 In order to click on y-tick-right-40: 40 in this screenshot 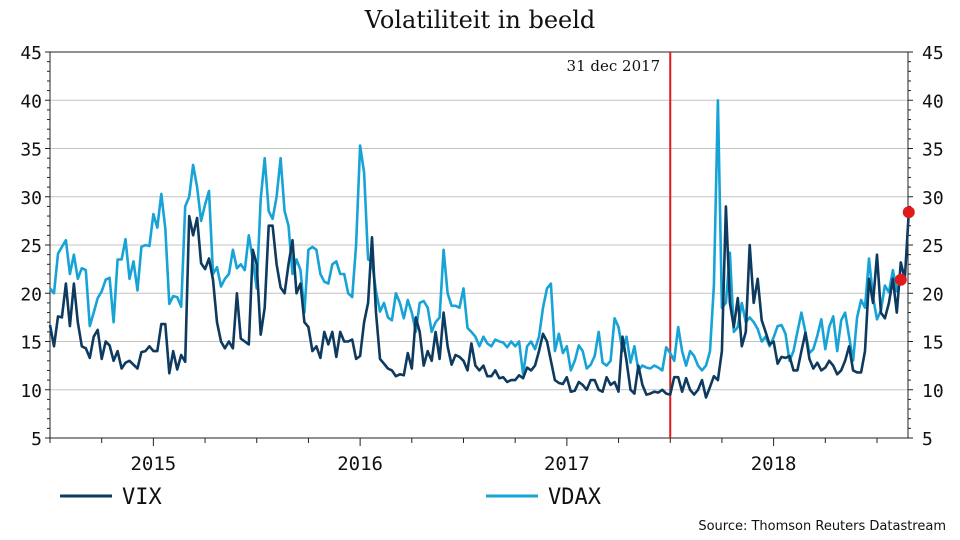, I will do `click(933, 101)`.